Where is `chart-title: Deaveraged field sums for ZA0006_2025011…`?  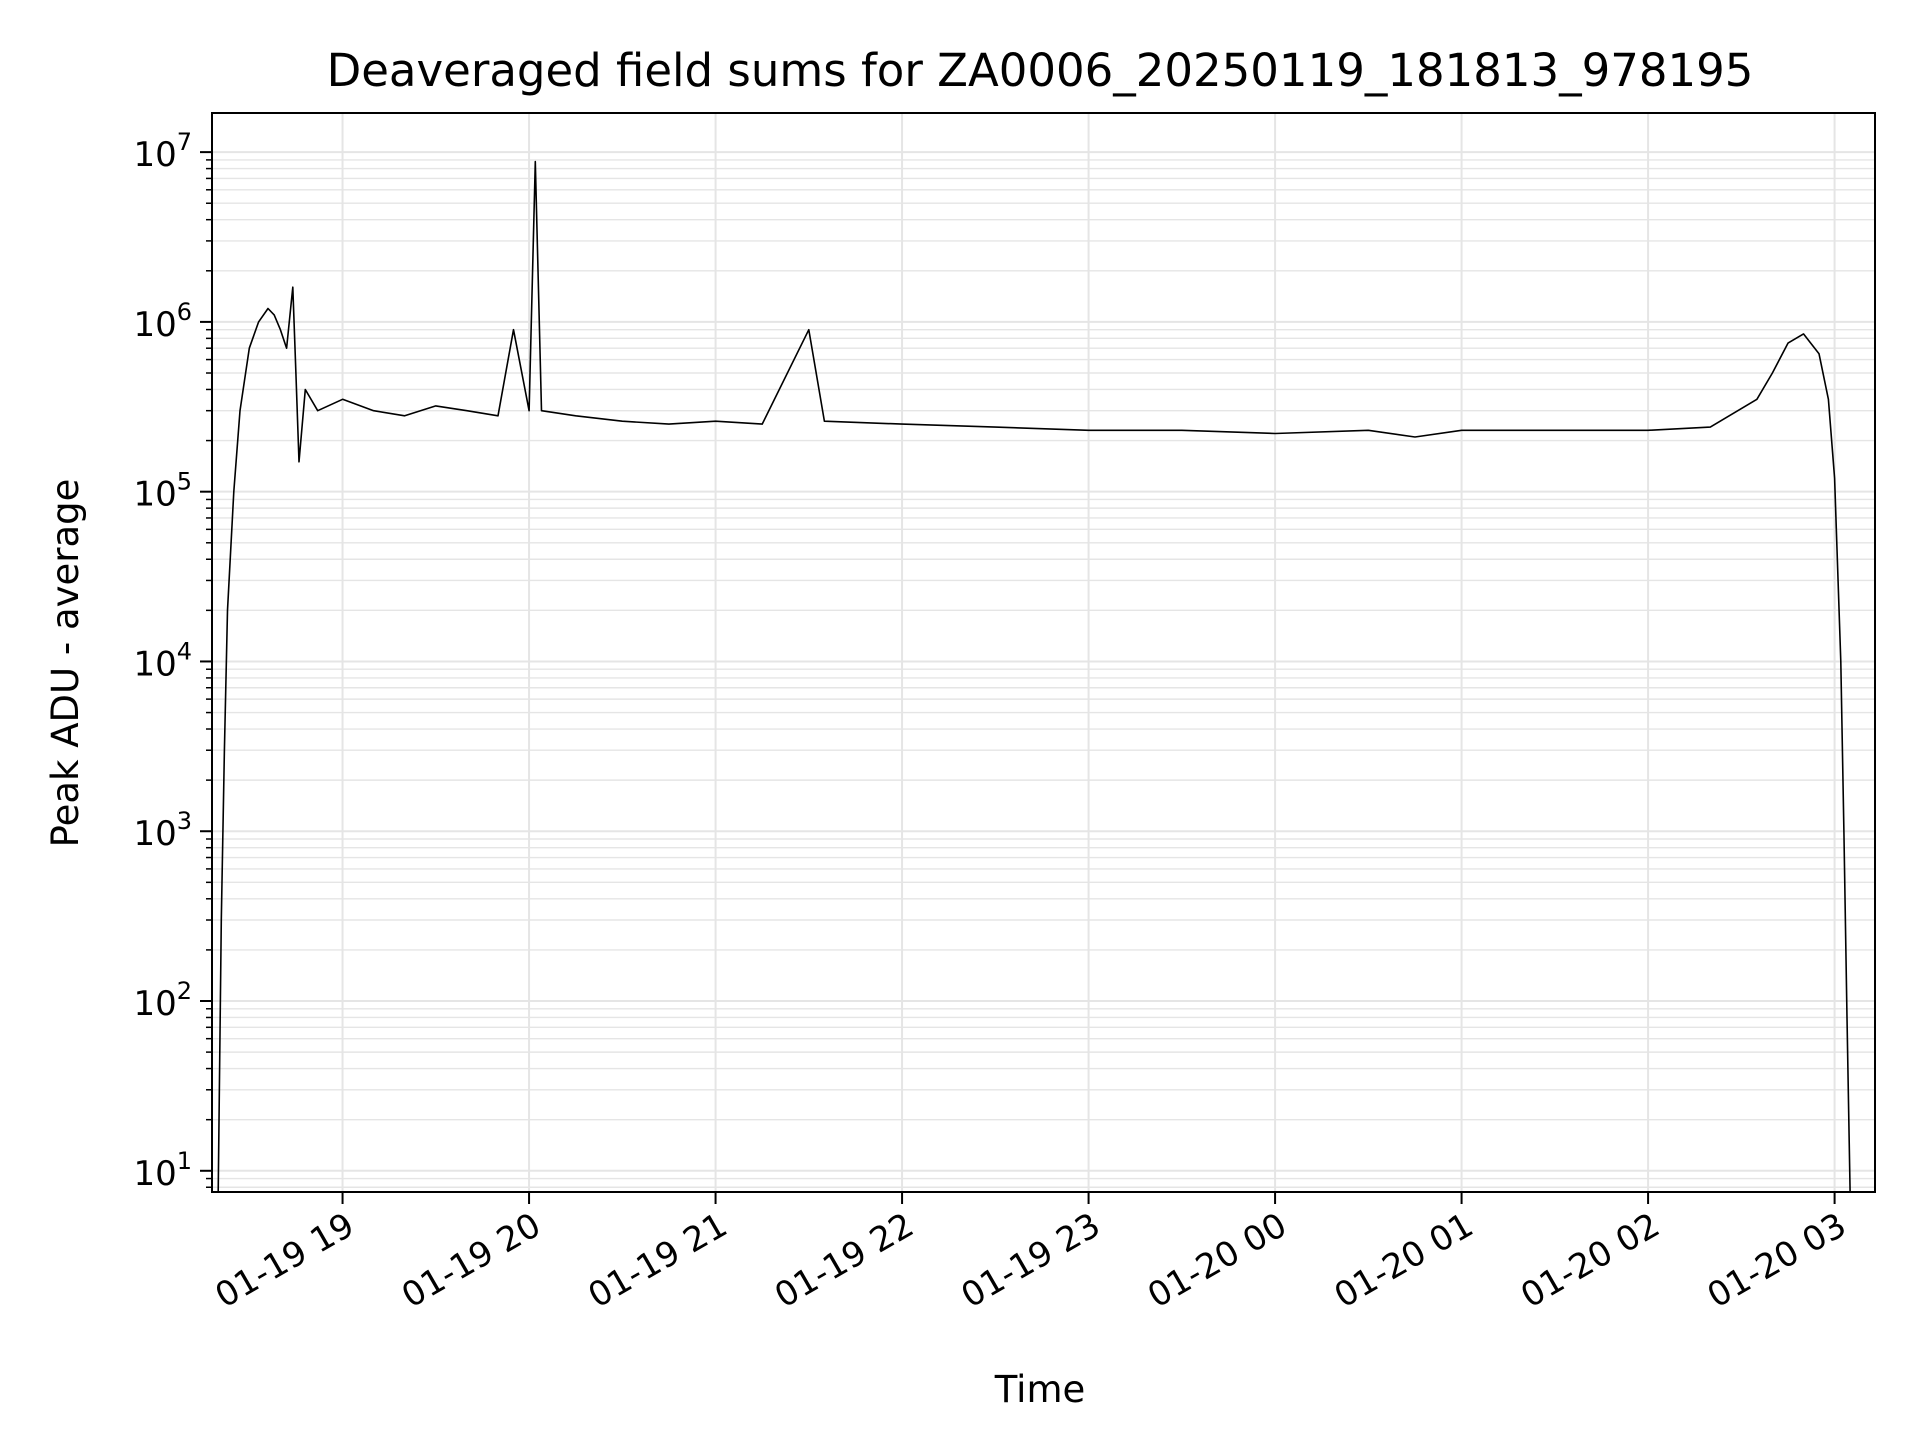 chart-title: Deaveraged field sums for ZA0006_2025011… is located at coordinates (1040, 70).